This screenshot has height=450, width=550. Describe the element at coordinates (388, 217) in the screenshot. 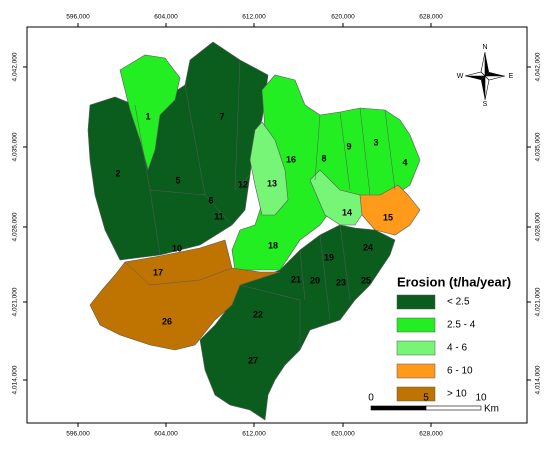

I see `subbasin-label: 15` at that location.